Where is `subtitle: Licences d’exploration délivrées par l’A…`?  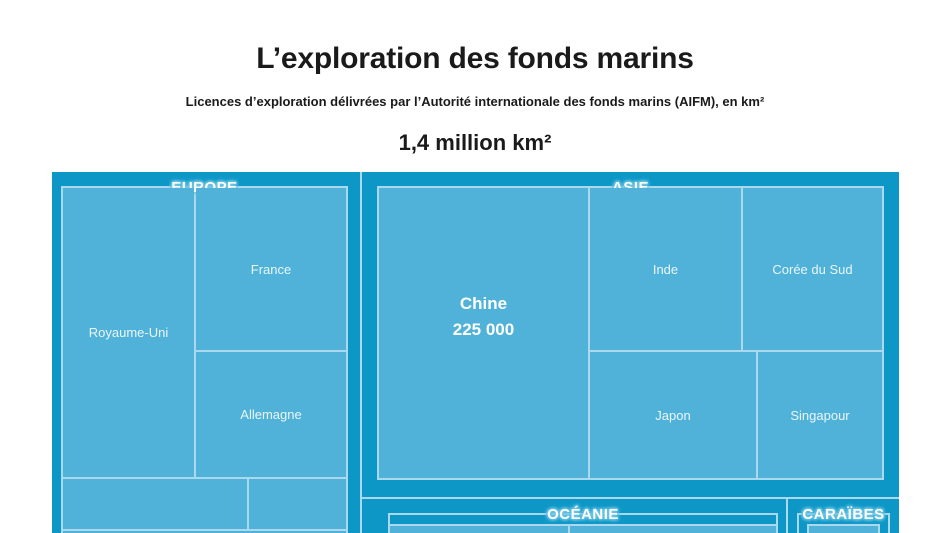 subtitle: Licences d’exploration délivrées par l’A… is located at coordinates (475, 101).